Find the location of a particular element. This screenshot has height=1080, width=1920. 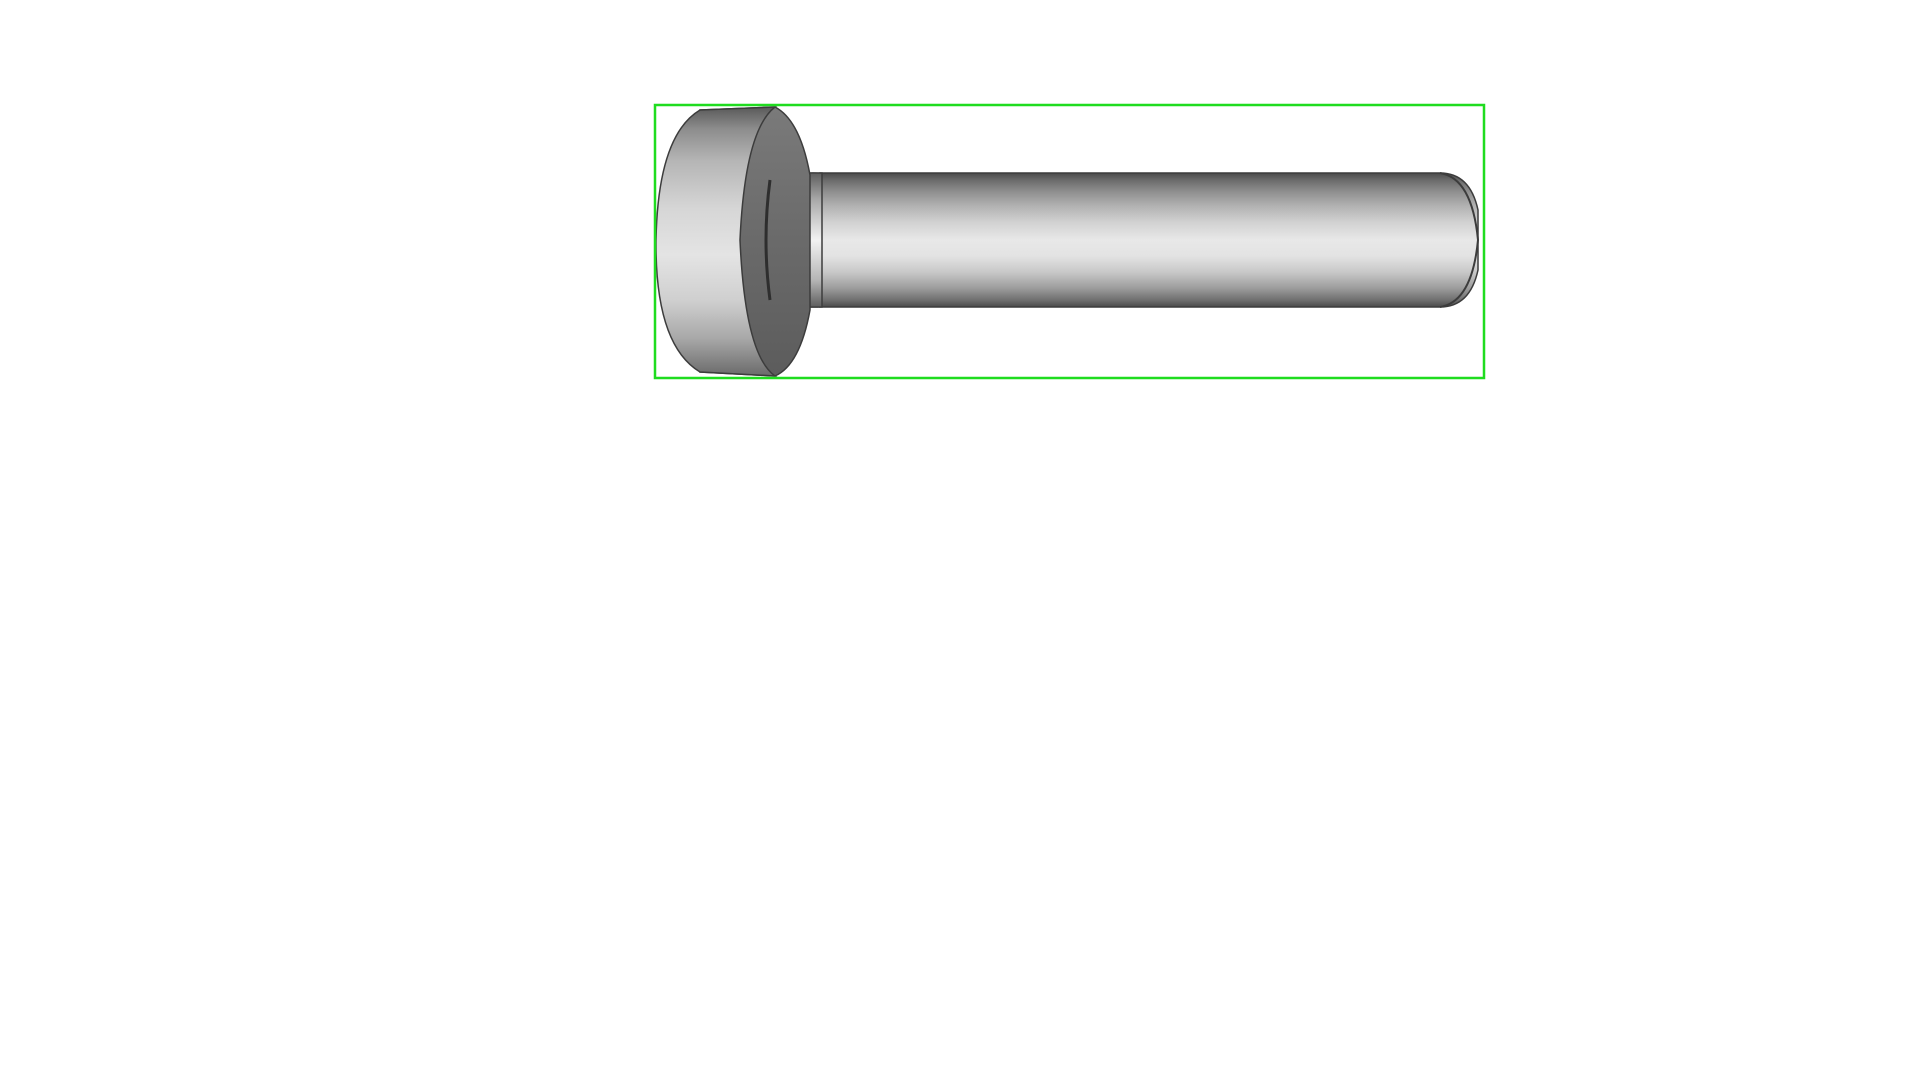

bounding-box is located at coordinates (1069, 241).